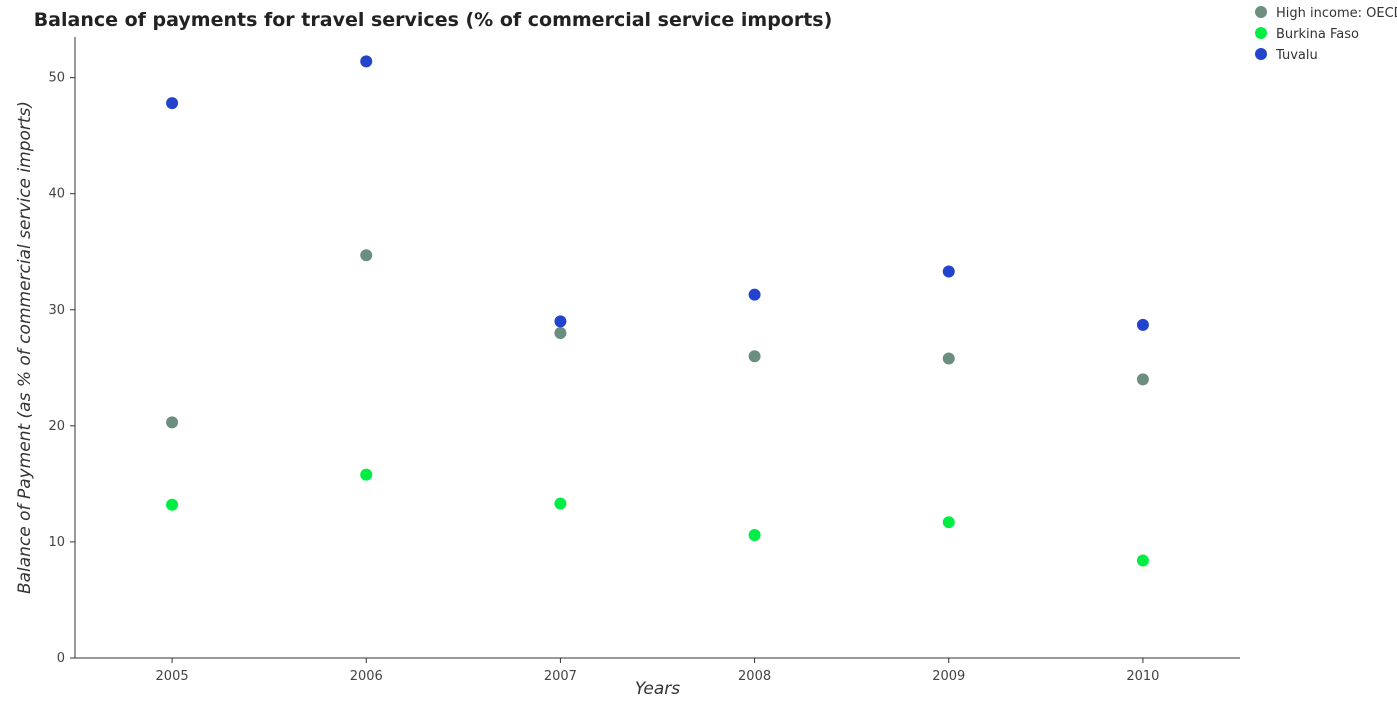 The height and width of the screenshot is (704, 1397). Describe the element at coordinates (366, 676) in the screenshot. I see `x-tick-label: 2006` at that location.